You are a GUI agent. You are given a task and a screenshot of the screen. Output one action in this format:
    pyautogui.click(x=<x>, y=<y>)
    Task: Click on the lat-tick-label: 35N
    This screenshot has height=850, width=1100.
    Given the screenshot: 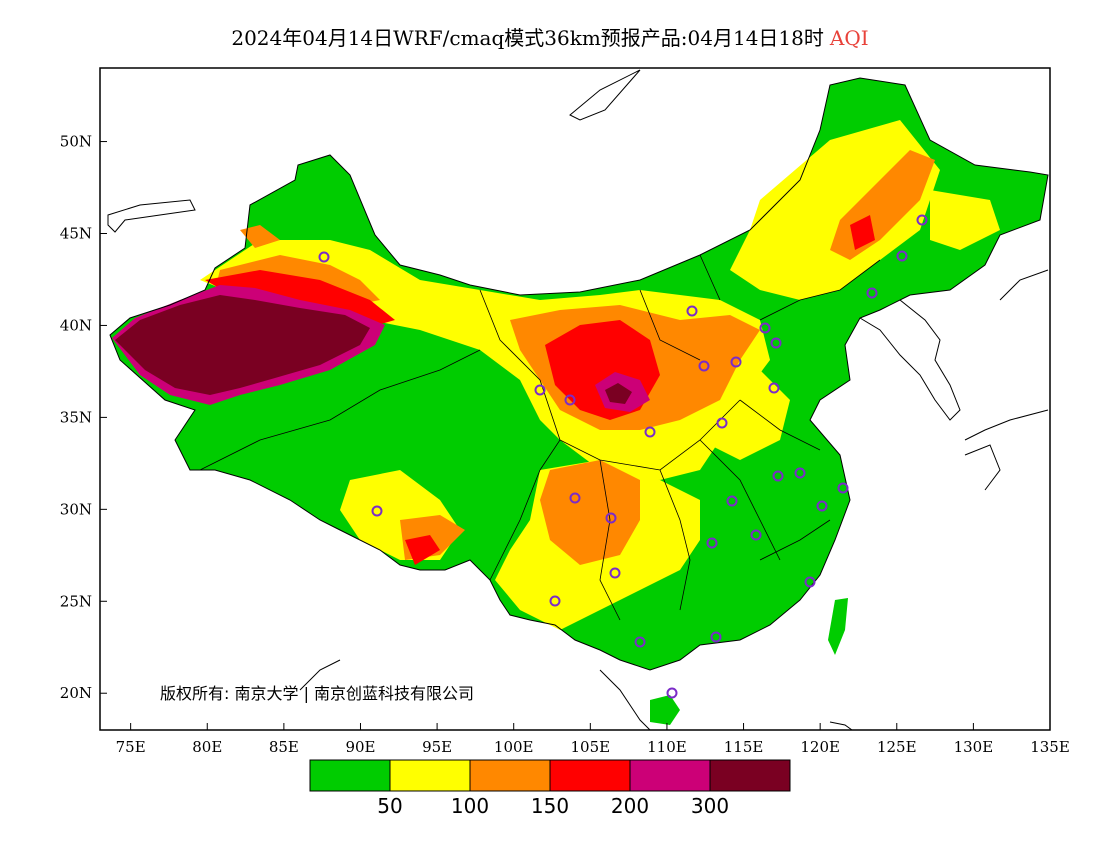 What is the action you would take?
    pyautogui.click(x=76, y=417)
    